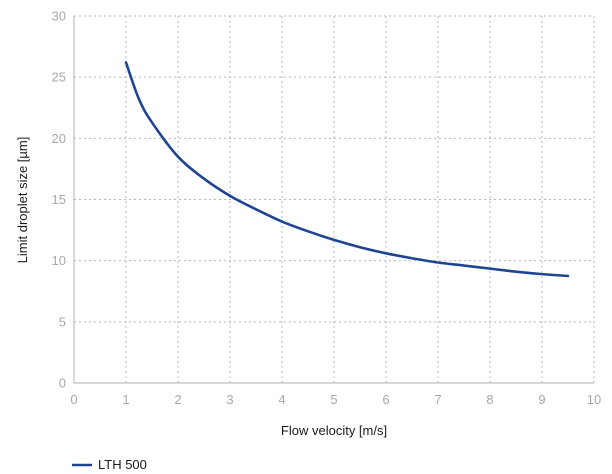  What do you see at coordinates (489, 399) in the screenshot?
I see `x-tick-label: 8` at bounding box center [489, 399].